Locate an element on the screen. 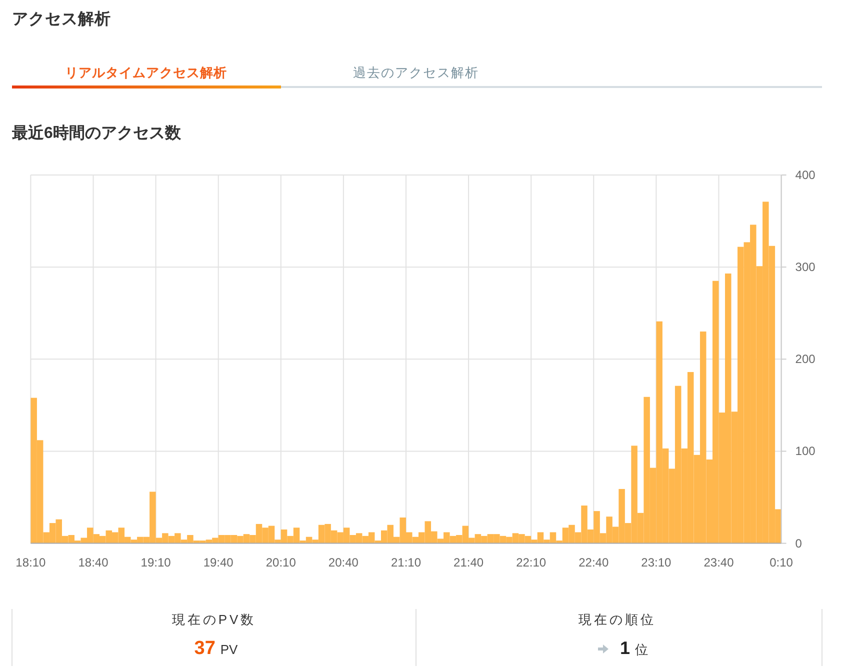 Image resolution: width=850 pixels, height=668 pixels. text: 37 PV is located at coordinates (216, 648).